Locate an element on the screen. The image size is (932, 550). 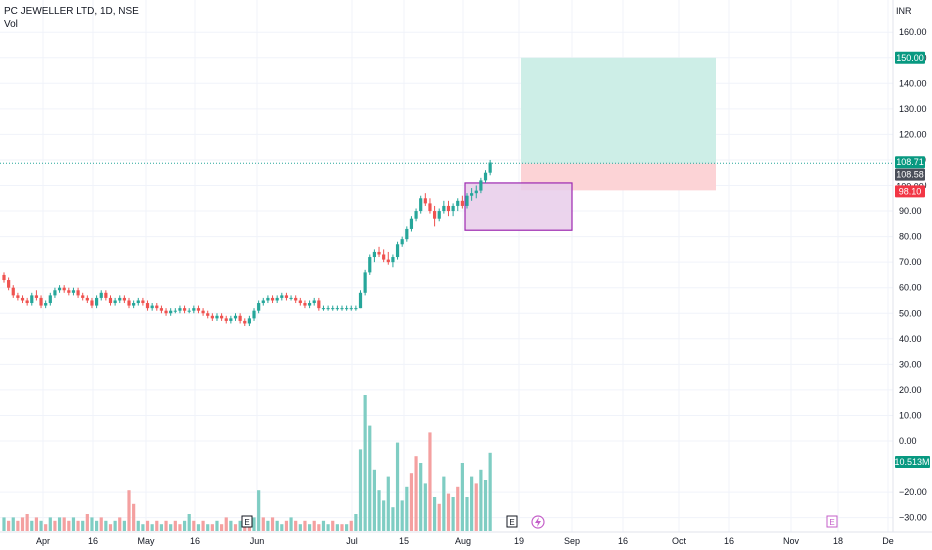
drawn-rectangle is located at coordinates (518, 206).